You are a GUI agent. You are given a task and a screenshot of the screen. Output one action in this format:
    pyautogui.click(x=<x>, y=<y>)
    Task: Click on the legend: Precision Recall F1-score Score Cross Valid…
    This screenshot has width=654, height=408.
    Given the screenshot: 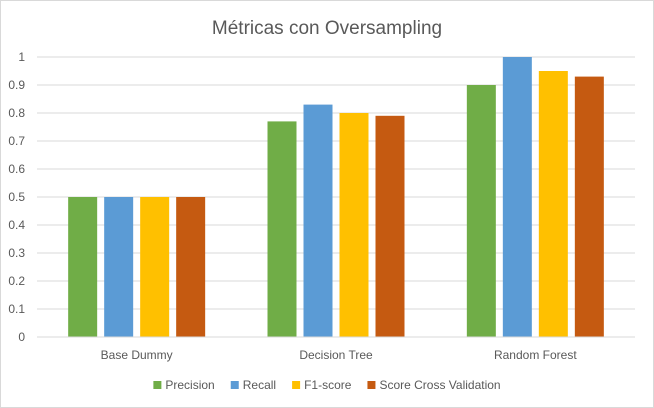 What is the action you would take?
    pyautogui.click(x=327, y=385)
    